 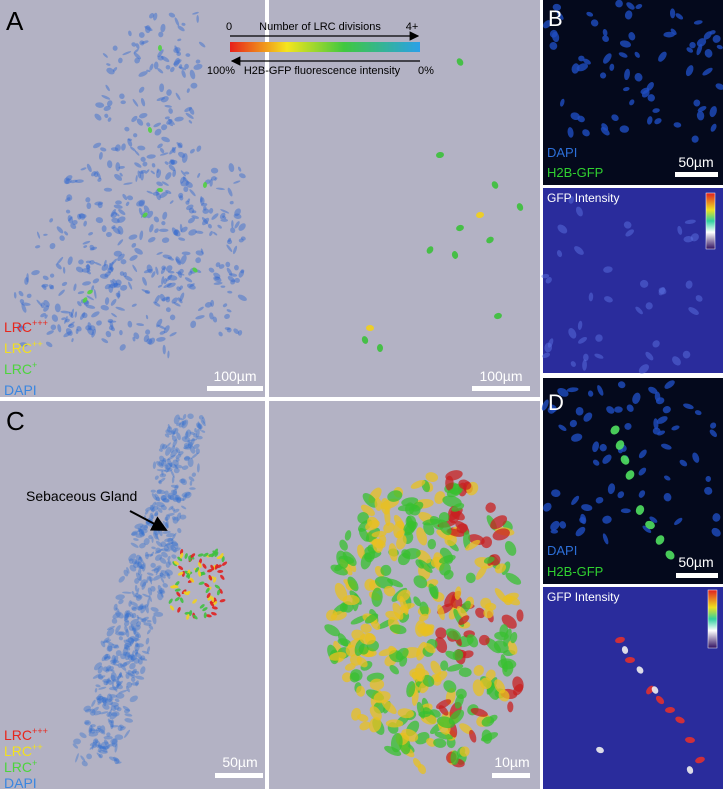 I want to click on legend-entry: LRC+++, so click(x=26, y=734).